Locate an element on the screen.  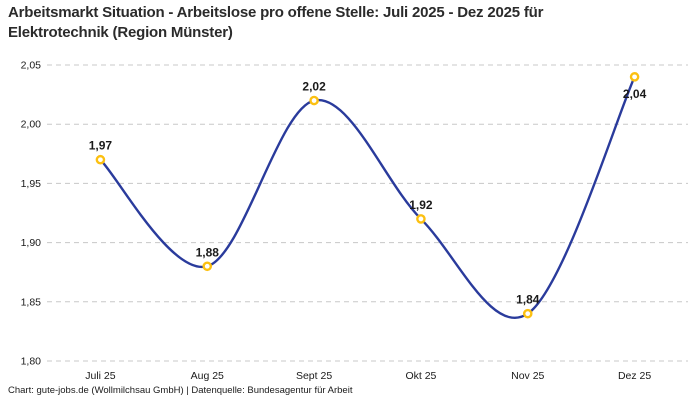
y-axis-tick-label: 2,00 is located at coordinates (31, 125).